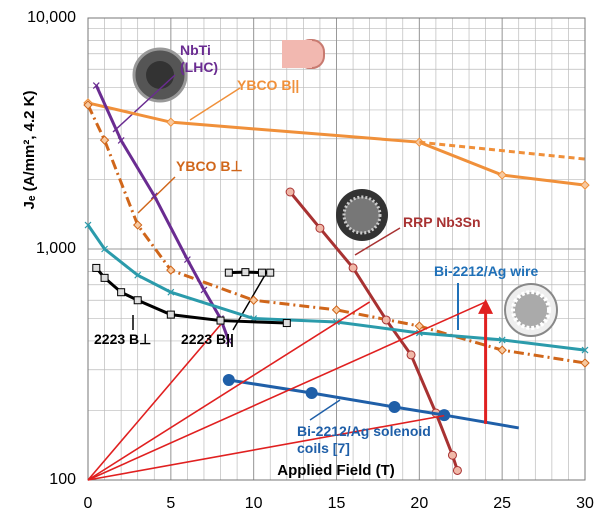  I want to click on ybco-icon-body, so click(297, 54).